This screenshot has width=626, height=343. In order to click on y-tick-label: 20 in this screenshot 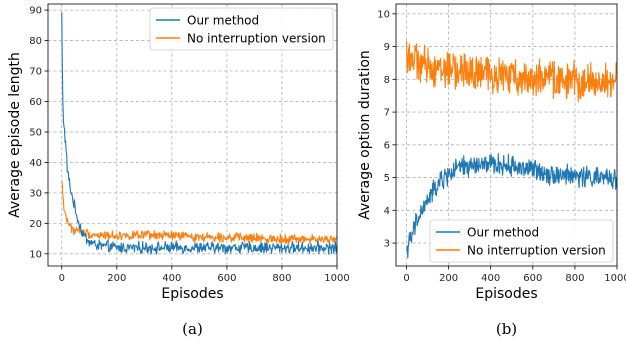, I will do `click(35, 224)`.